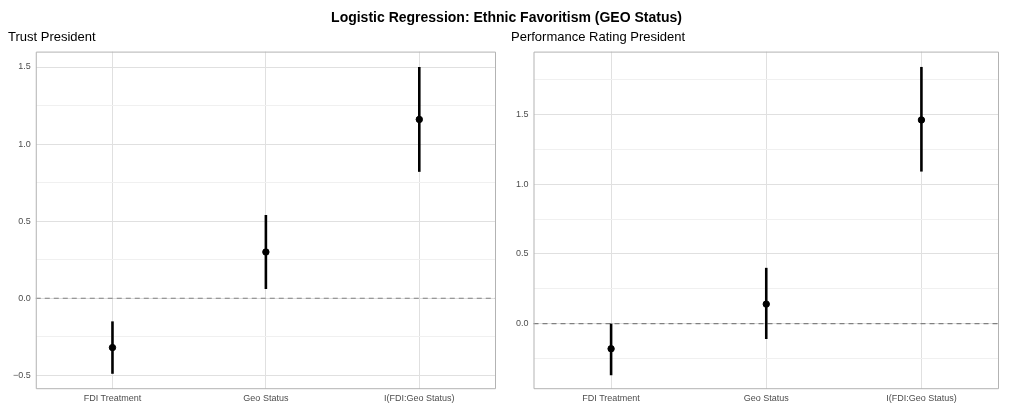 The image size is (1013, 415). What do you see at coordinates (21, 374) in the screenshot?
I see `y-tick-label: −0.5` at bounding box center [21, 374].